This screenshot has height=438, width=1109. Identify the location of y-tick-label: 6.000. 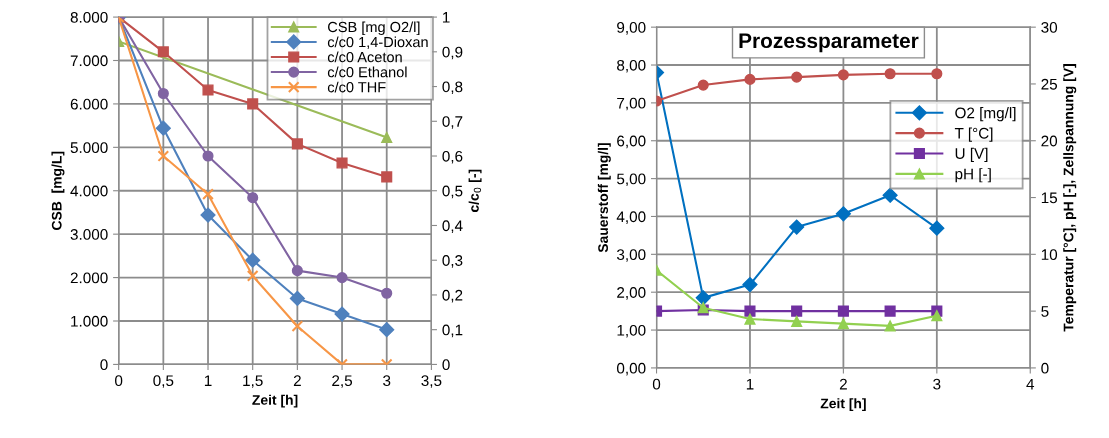
(89, 104).